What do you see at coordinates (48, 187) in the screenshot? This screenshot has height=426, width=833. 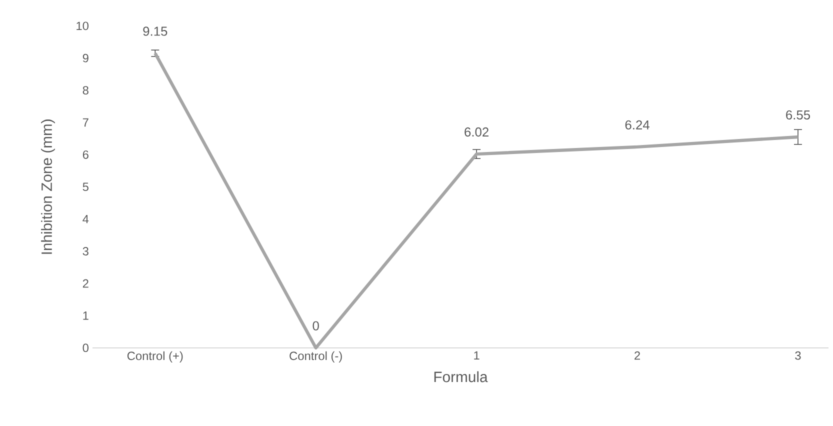 I see `y-axis-title: Inhibition Zone (mm)` at bounding box center [48, 187].